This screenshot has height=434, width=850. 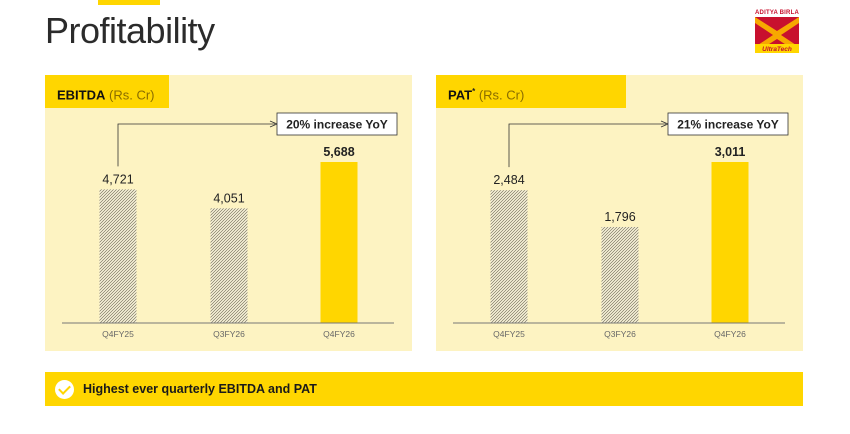 I want to click on footer-highlight-bar: Highest ever quarterly EBITDA and PAT, so click(x=424, y=389).